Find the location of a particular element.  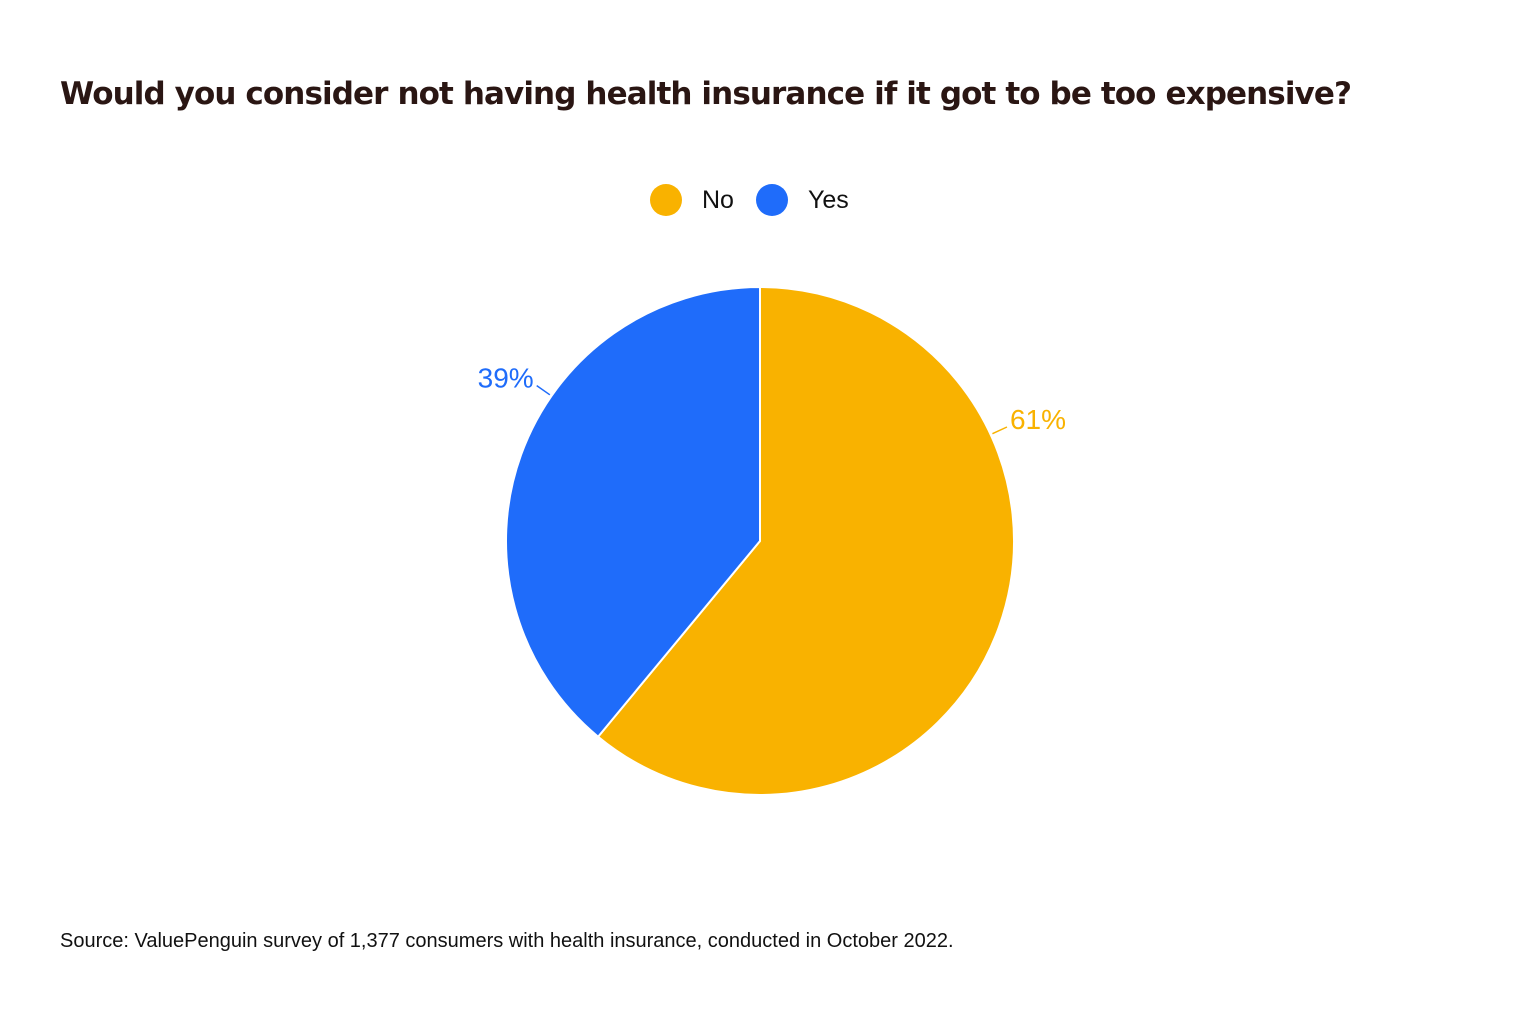

legend: No Yes is located at coordinates (760, 200).